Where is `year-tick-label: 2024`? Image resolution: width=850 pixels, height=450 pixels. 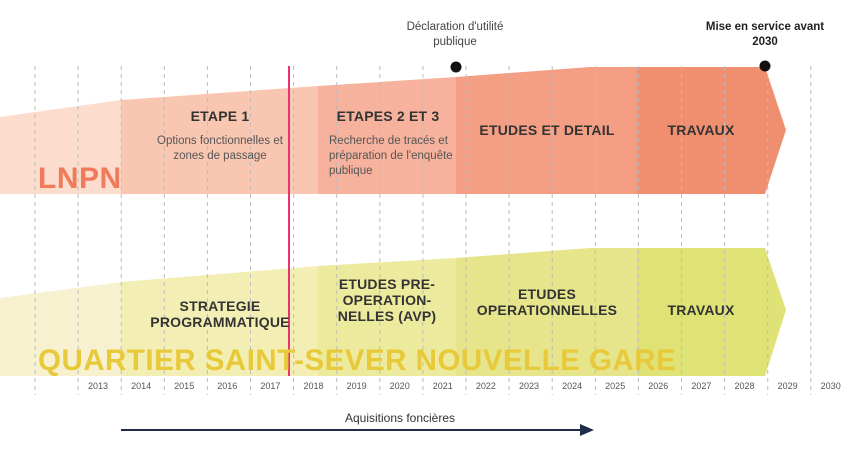 year-tick-label: 2024 is located at coordinates (572, 386).